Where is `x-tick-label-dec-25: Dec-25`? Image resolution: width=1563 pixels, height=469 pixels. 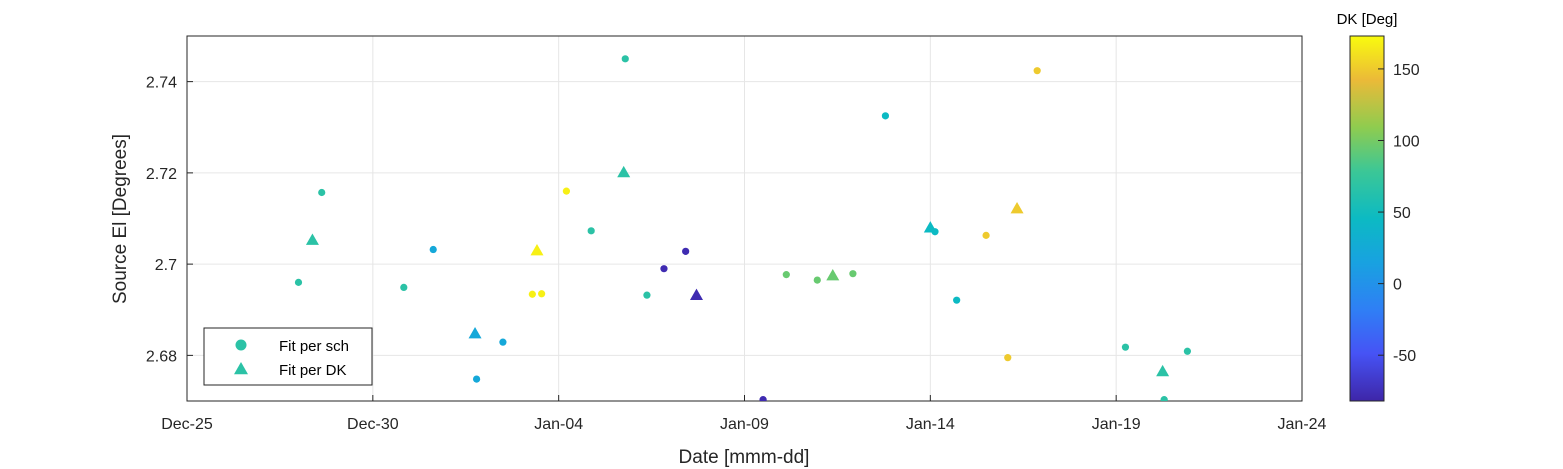 x-tick-label-dec-25: Dec-25 is located at coordinates (187, 424).